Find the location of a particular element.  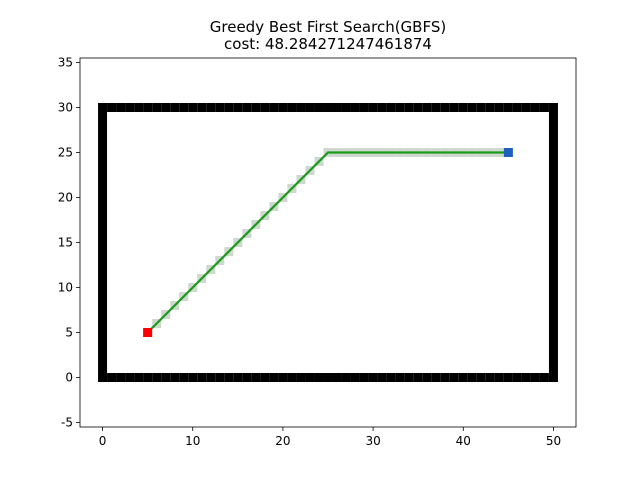

y-tick-label: 30 is located at coordinates (65, 108).